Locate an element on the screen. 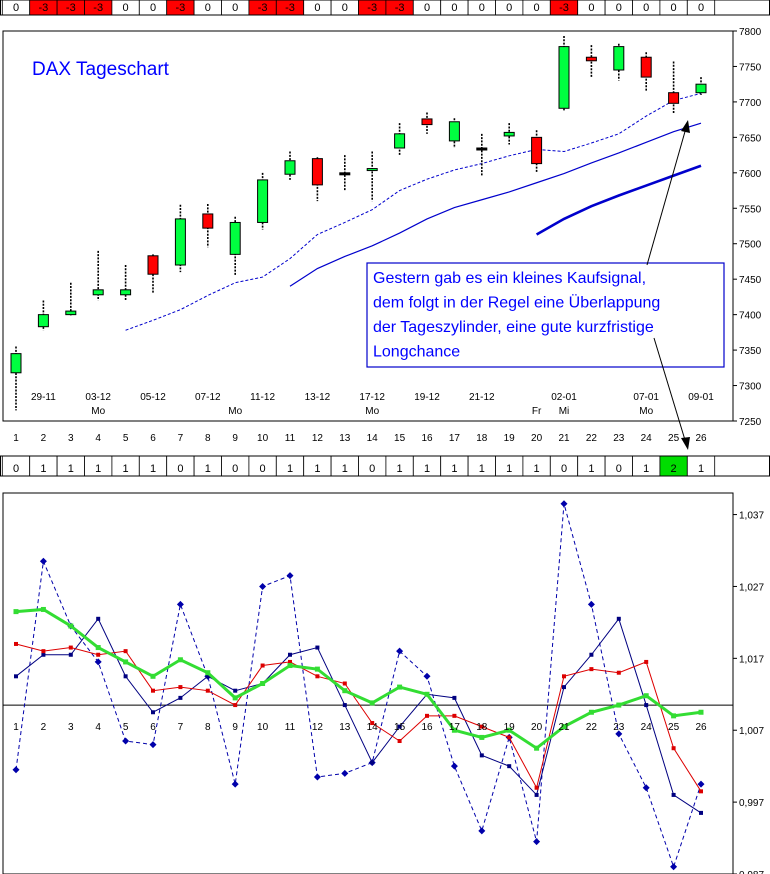 Image resolution: width=770 pixels, height=874 pixels. osc-x-tick-label: 20 is located at coordinates (537, 727).